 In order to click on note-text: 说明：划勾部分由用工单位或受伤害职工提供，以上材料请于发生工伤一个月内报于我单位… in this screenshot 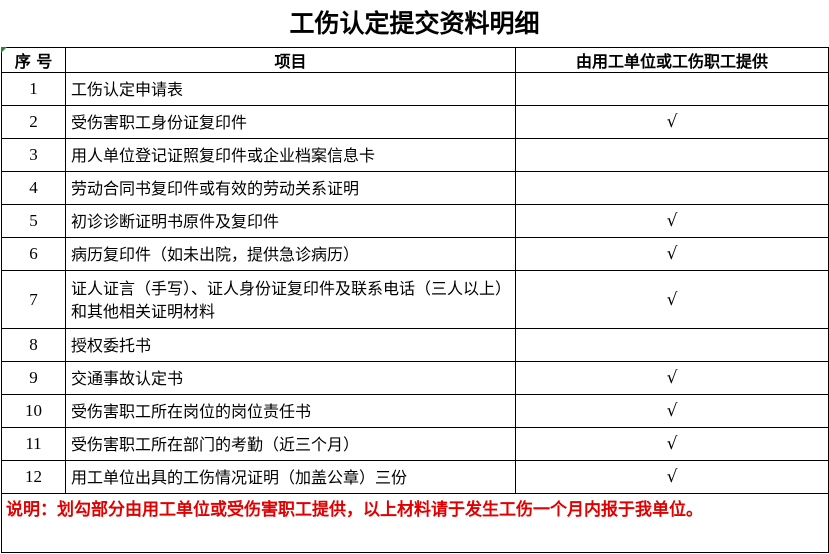, I will do `click(415, 523)`.